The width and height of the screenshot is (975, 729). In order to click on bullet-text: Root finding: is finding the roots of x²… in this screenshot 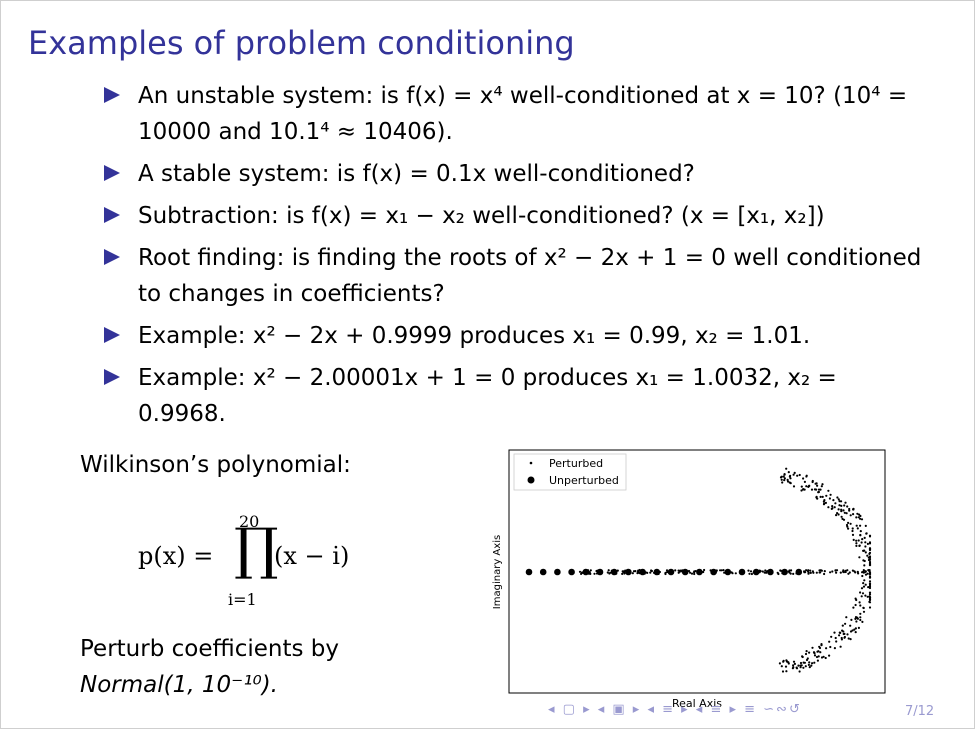, I will do `click(530, 276)`.